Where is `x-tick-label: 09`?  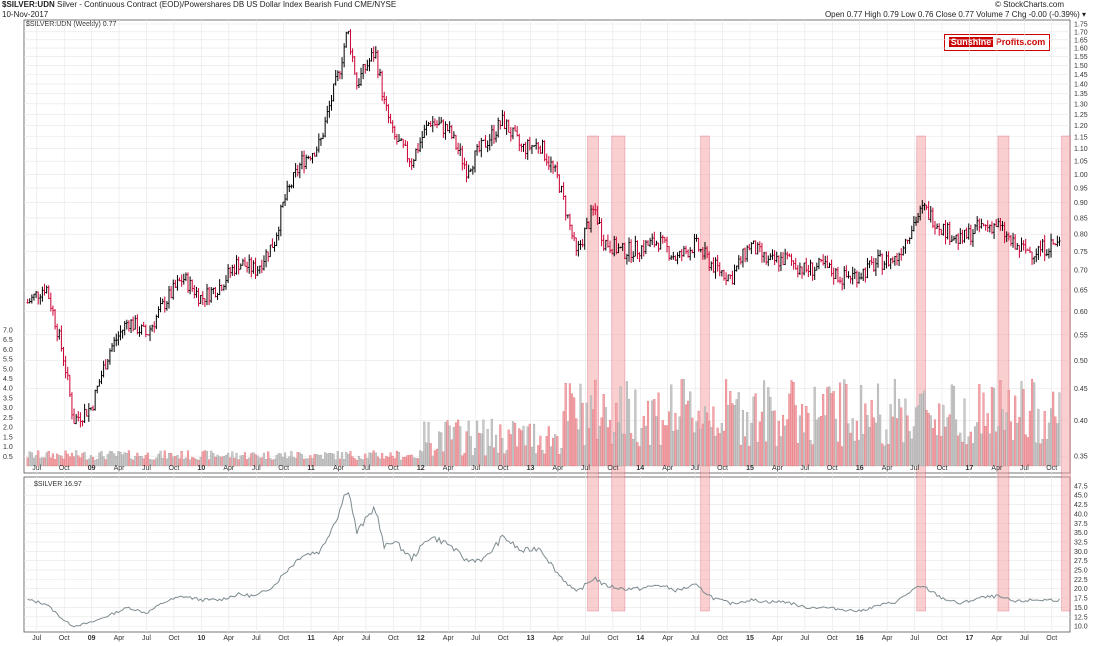
x-tick-label: 09 is located at coordinates (92, 468).